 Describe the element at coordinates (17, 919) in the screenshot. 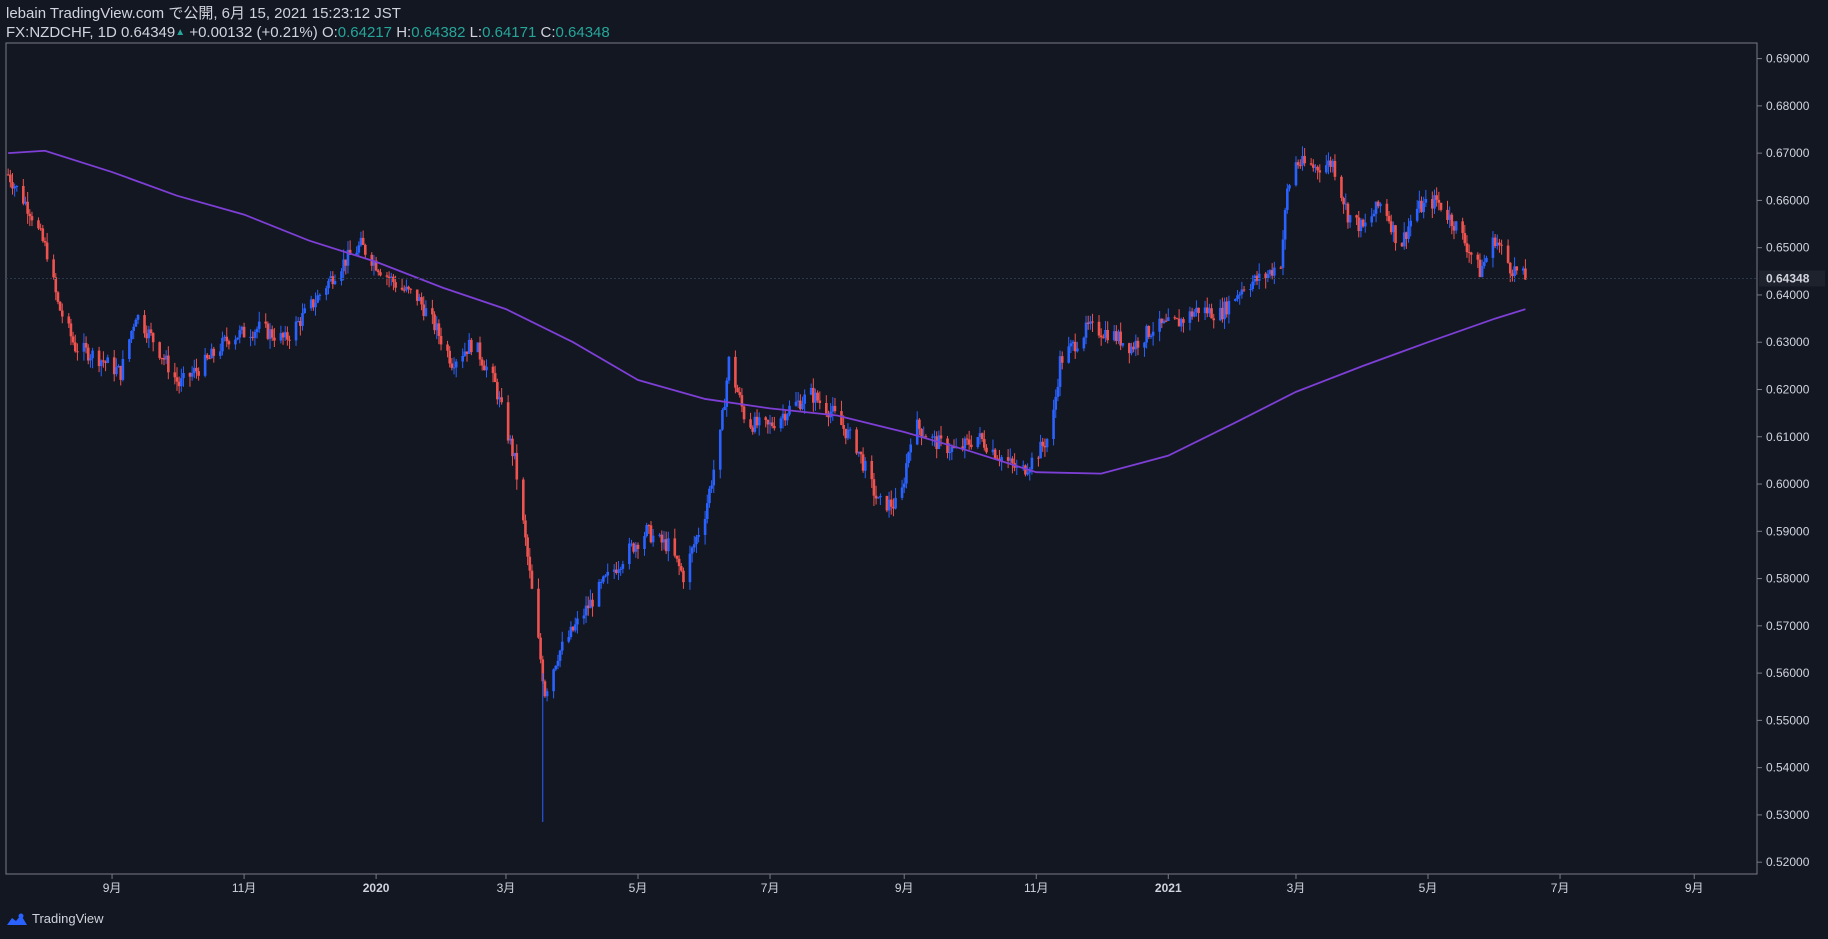

I see `tradingview-logo-icon` at that location.